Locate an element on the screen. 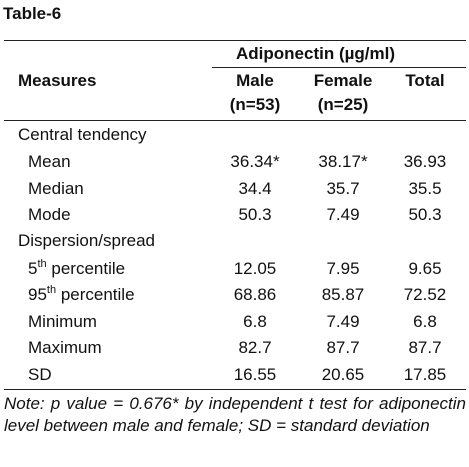 This screenshot has height=467, width=469. cell-p95-male: 68.86 is located at coordinates (255, 294).